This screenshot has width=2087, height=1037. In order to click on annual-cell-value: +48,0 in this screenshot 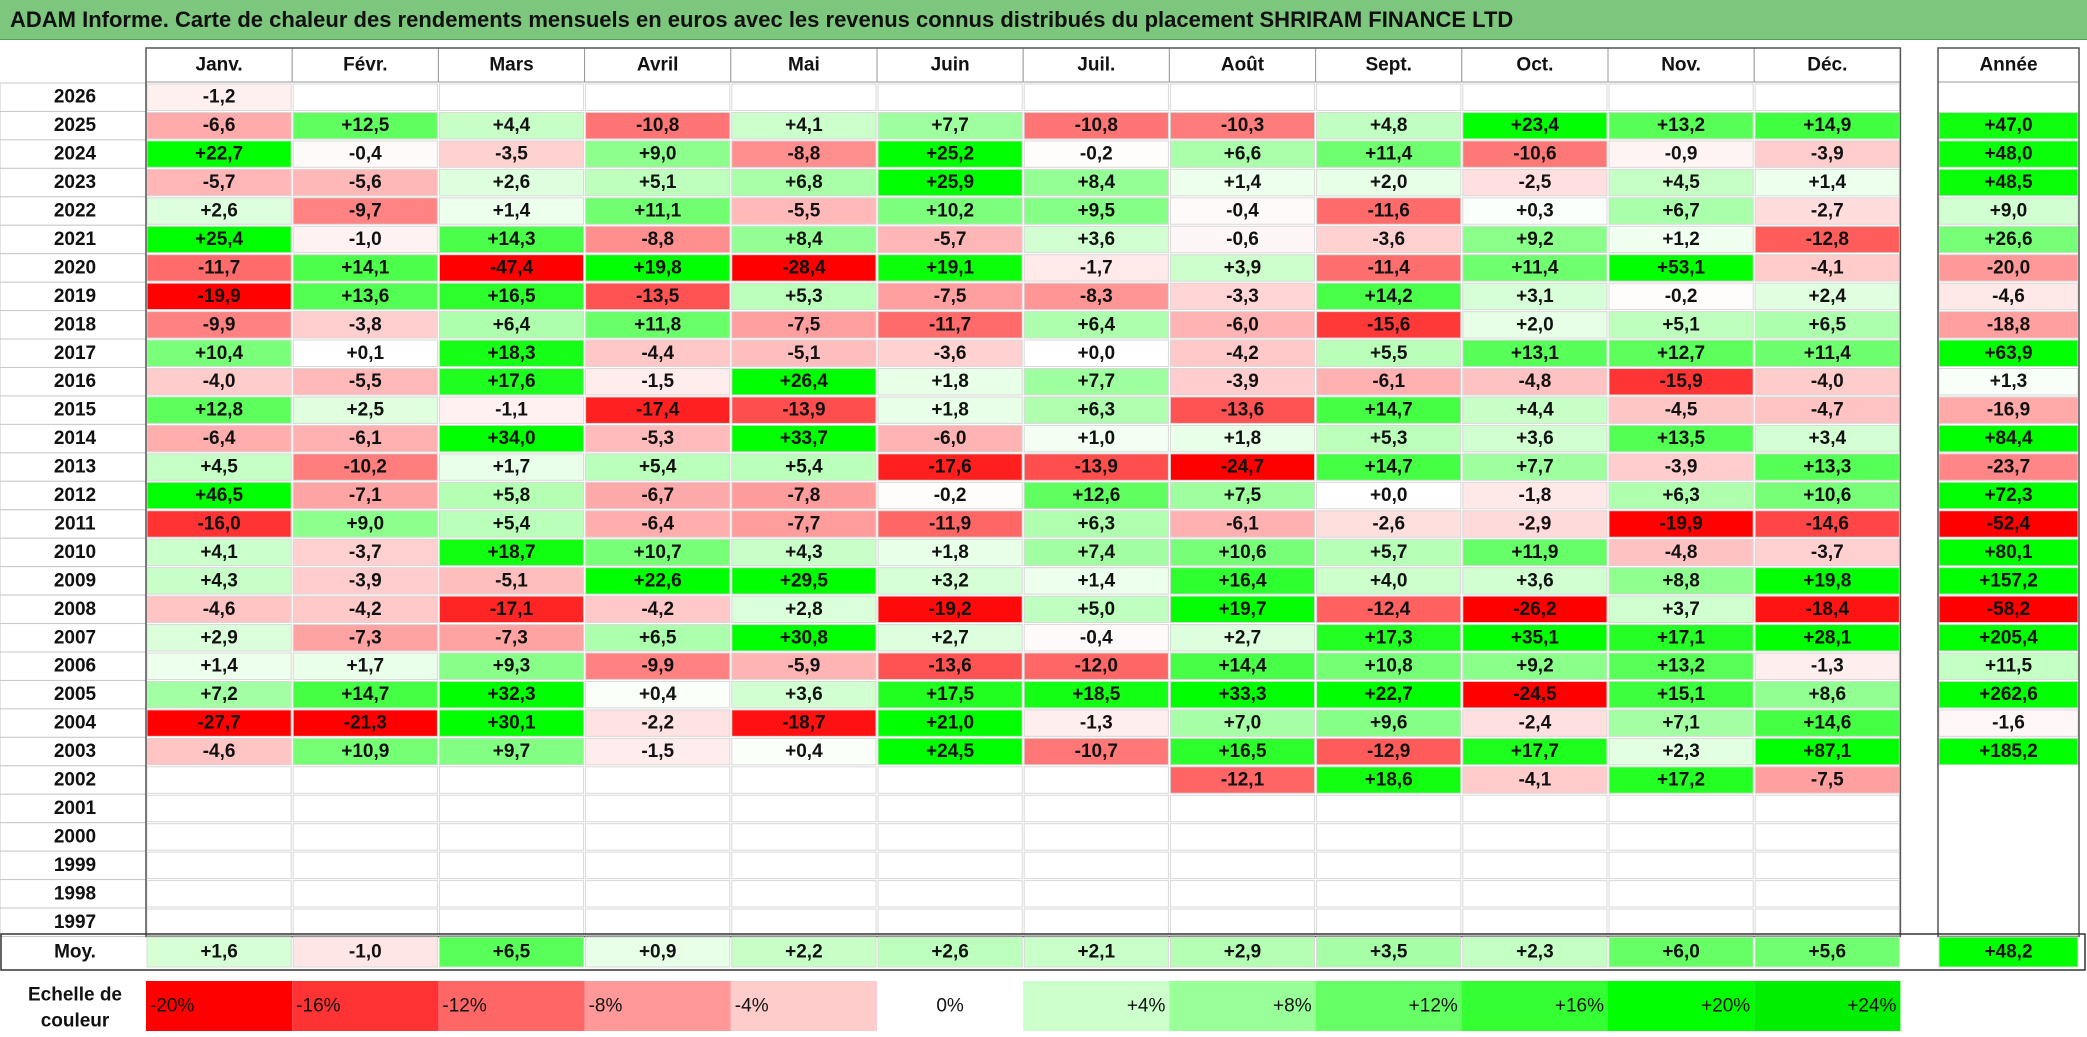, I will do `click(2008, 154)`.